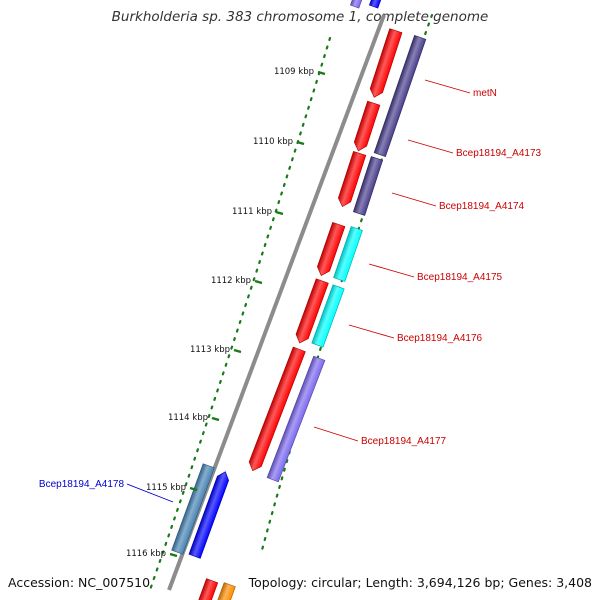  I want to click on partial-feature-top-slate, so click(357, 4).